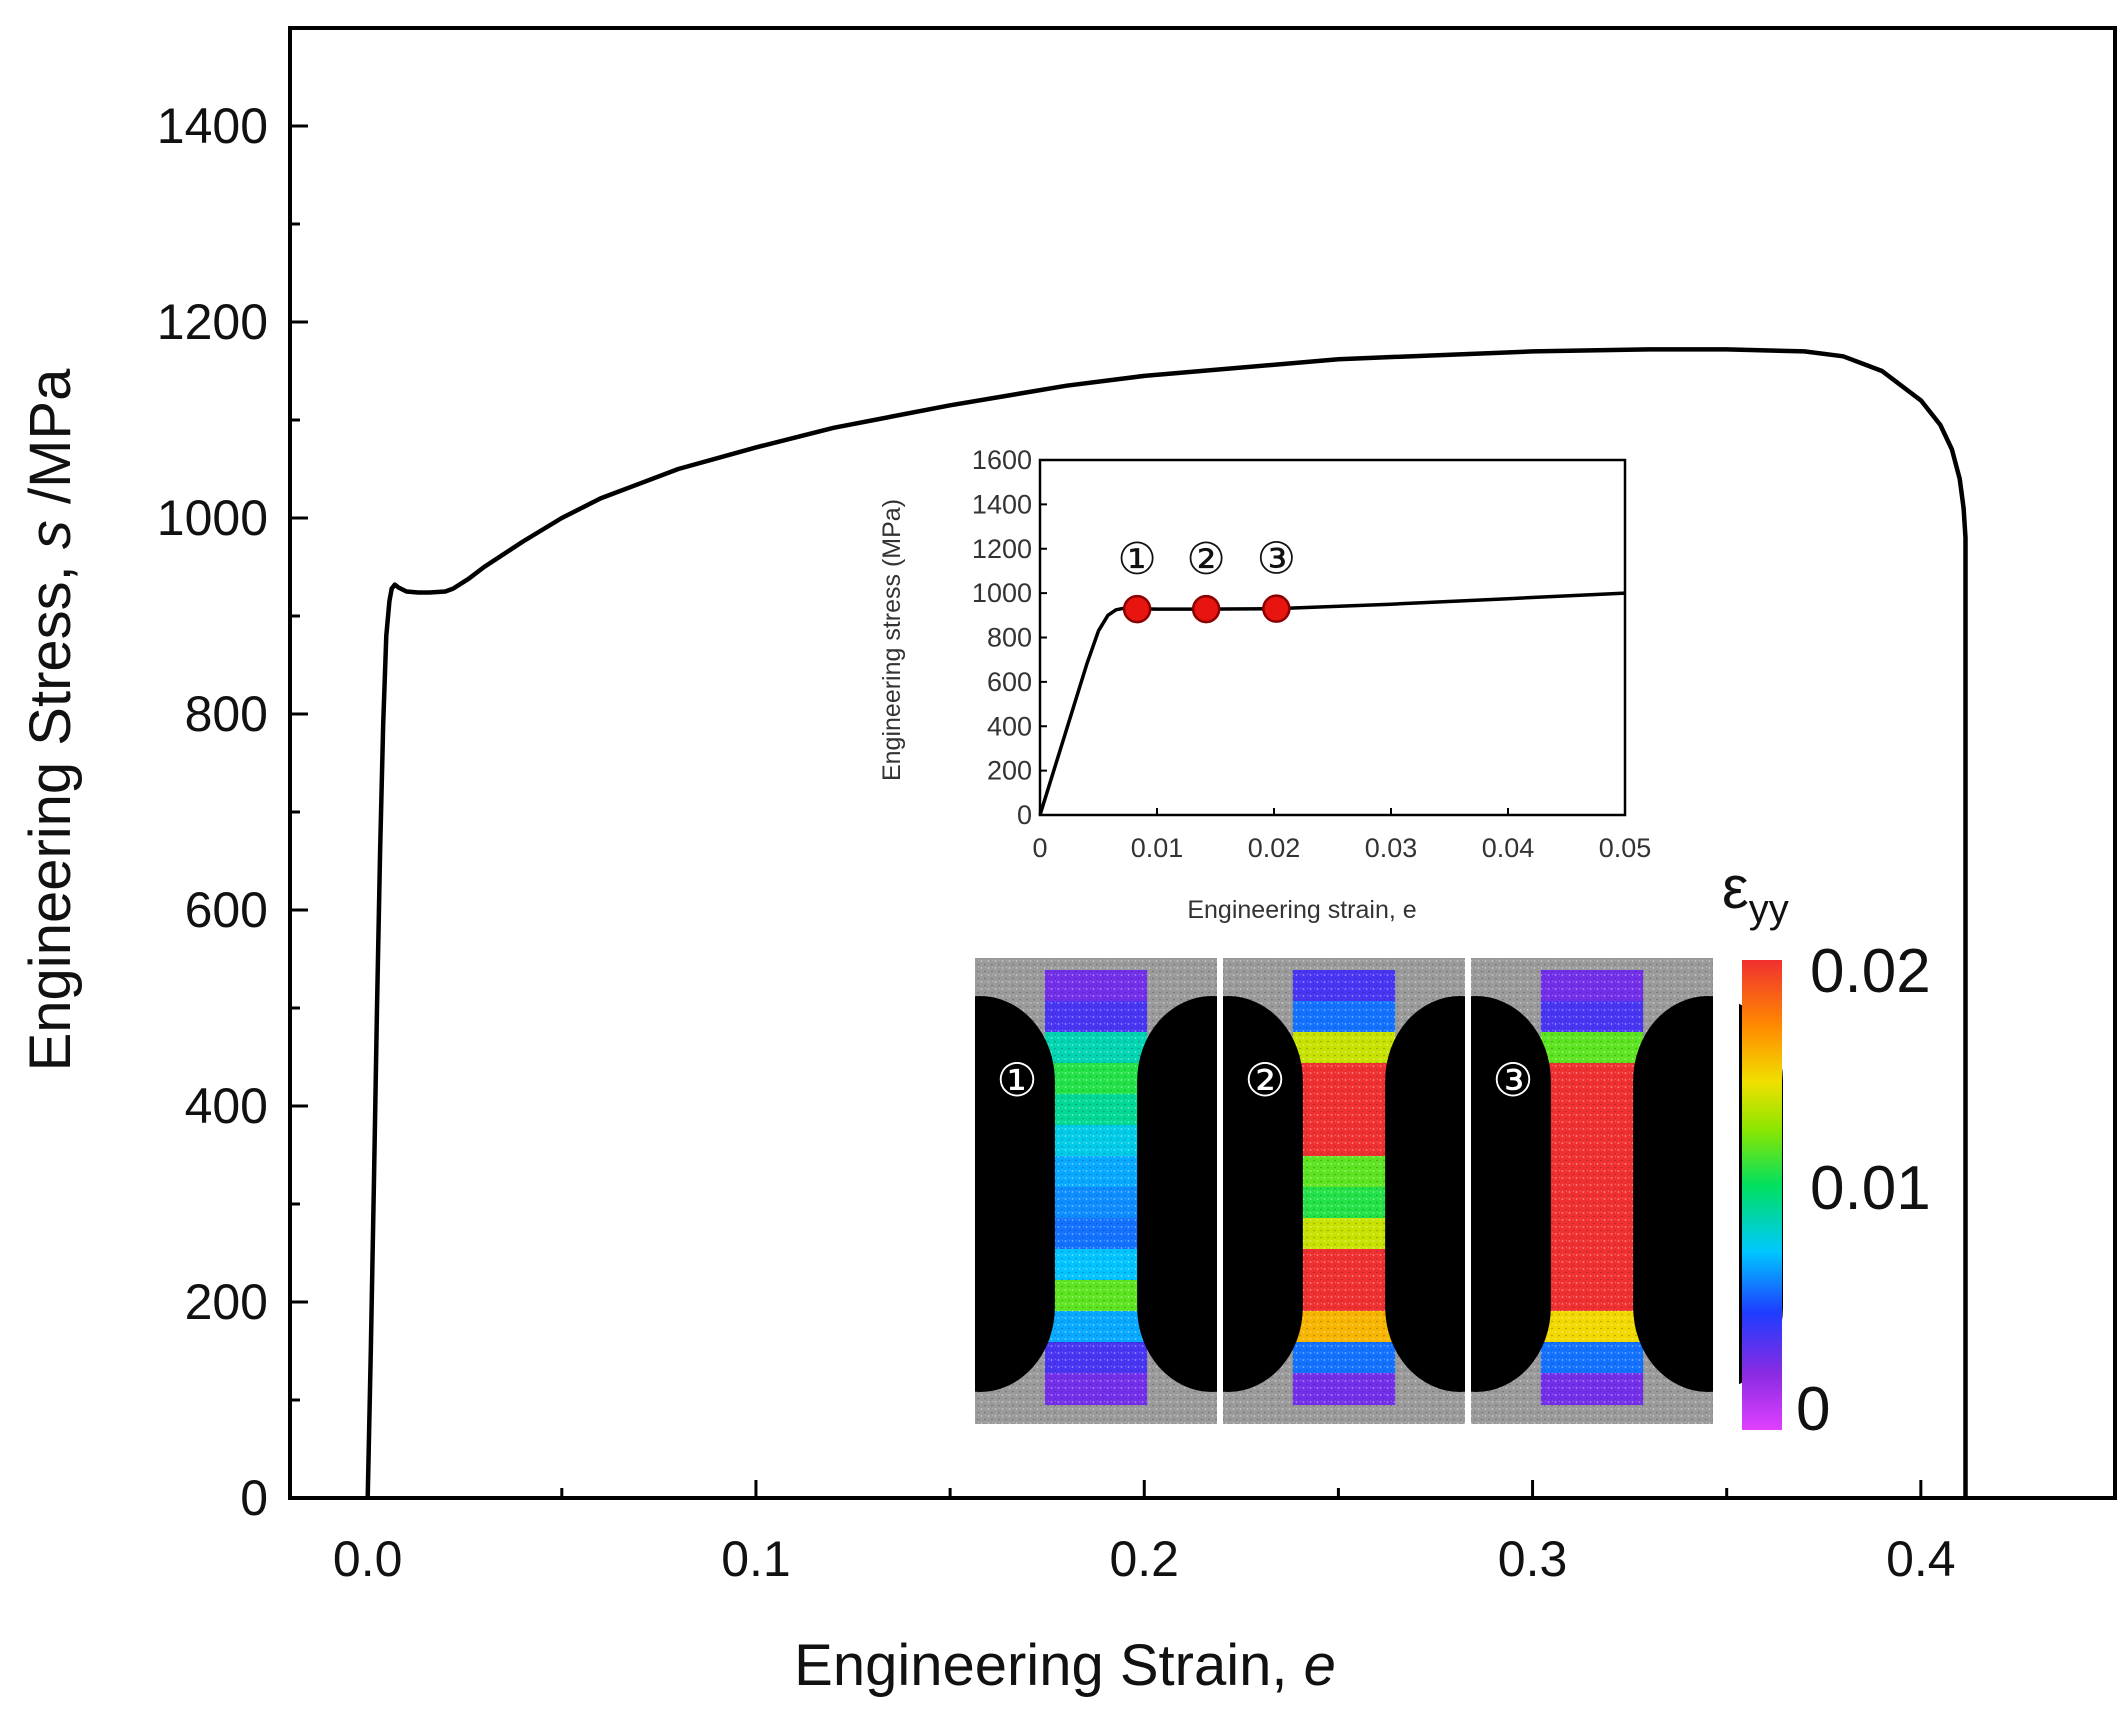 The image size is (2125, 1722). Describe the element at coordinates (1592, 1191) in the screenshot. I see `strain-map-panel: ③` at that location.